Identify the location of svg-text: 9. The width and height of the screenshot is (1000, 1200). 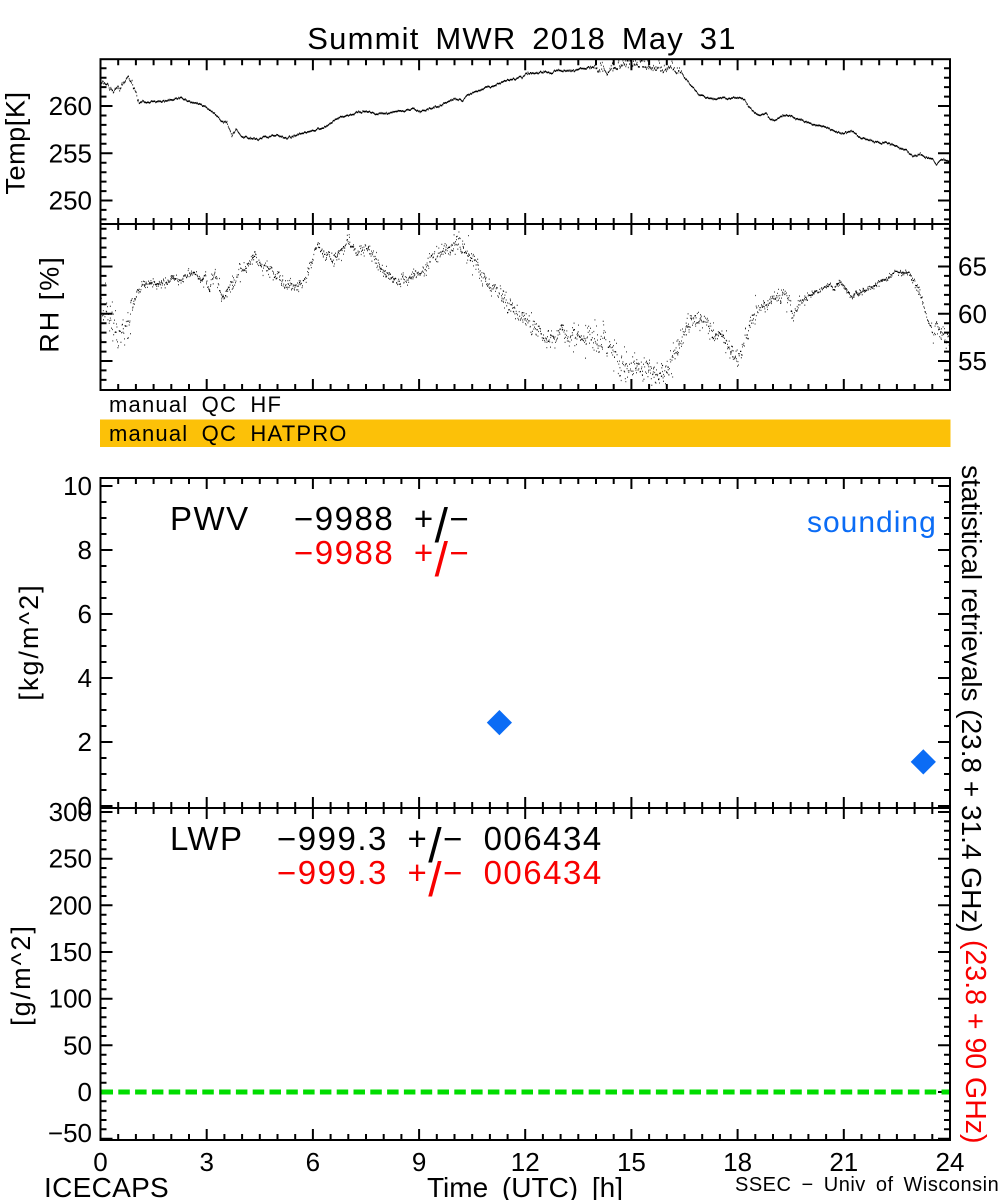
(419, 1162).